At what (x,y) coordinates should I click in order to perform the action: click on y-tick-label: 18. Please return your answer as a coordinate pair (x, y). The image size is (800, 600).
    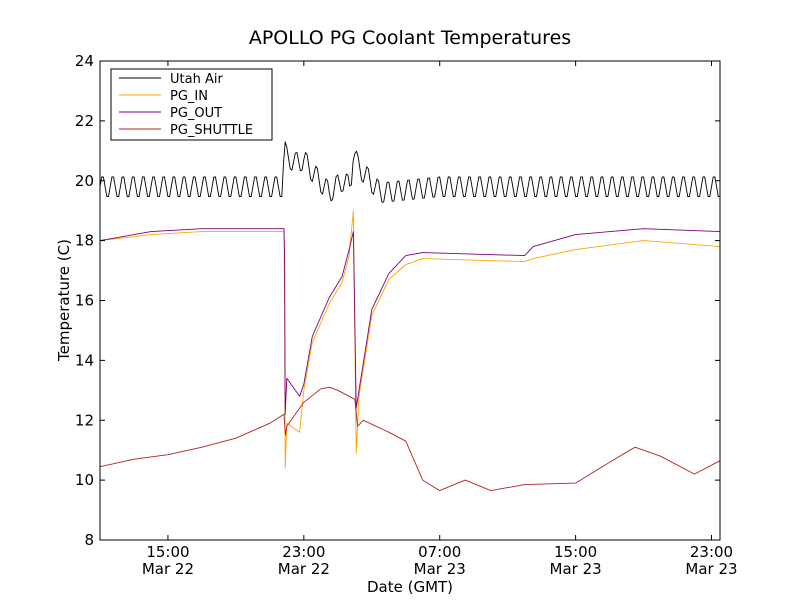
    Looking at the image, I should click on (84, 241).